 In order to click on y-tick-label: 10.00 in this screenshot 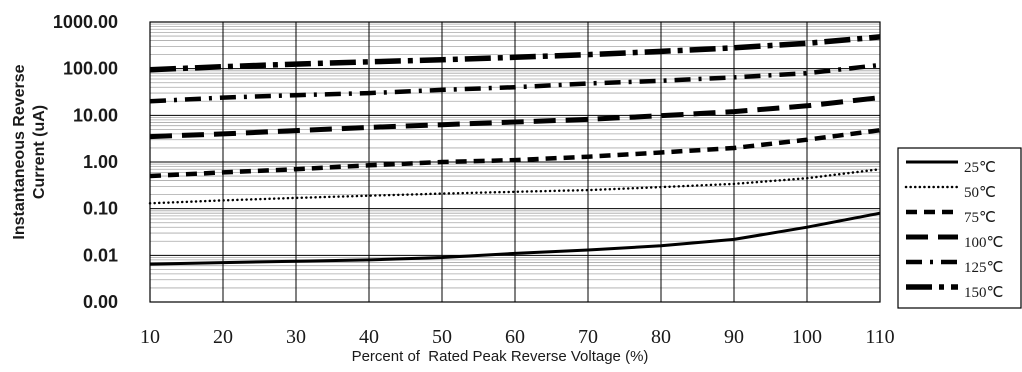, I will do `click(95, 115)`.